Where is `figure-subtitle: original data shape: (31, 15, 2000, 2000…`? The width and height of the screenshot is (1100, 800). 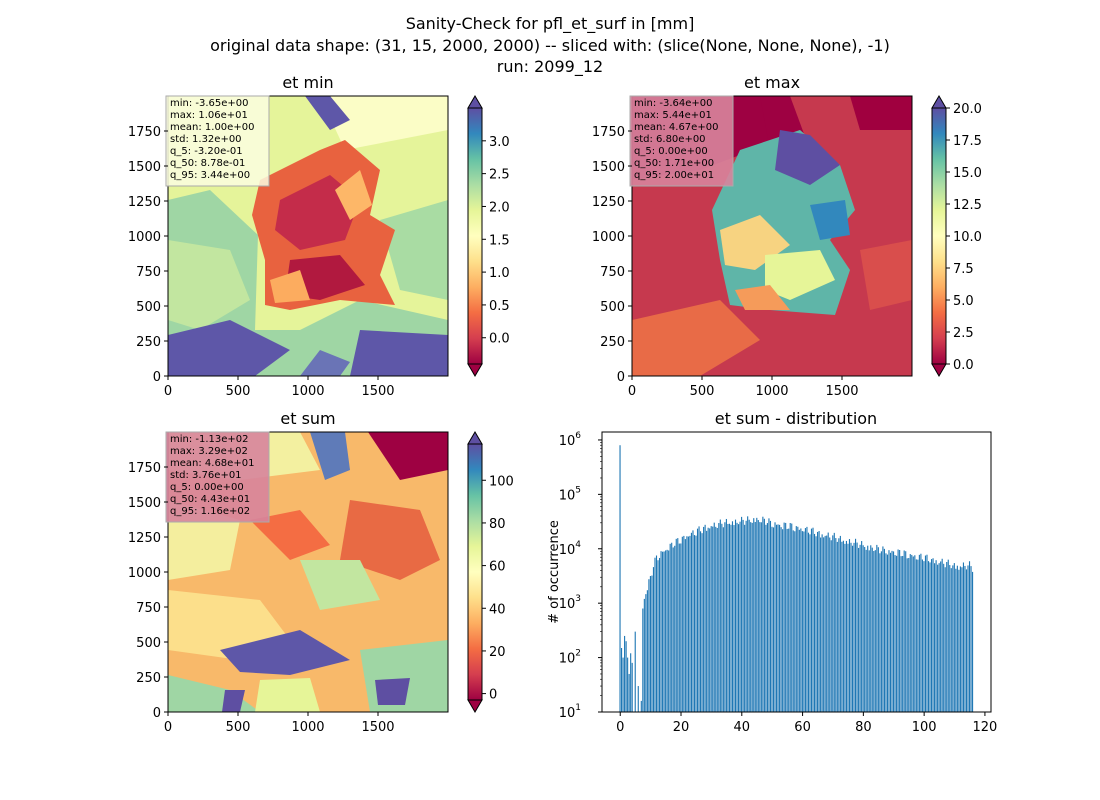 figure-subtitle: original data shape: (31, 15, 2000, 2000… is located at coordinates (550, 45).